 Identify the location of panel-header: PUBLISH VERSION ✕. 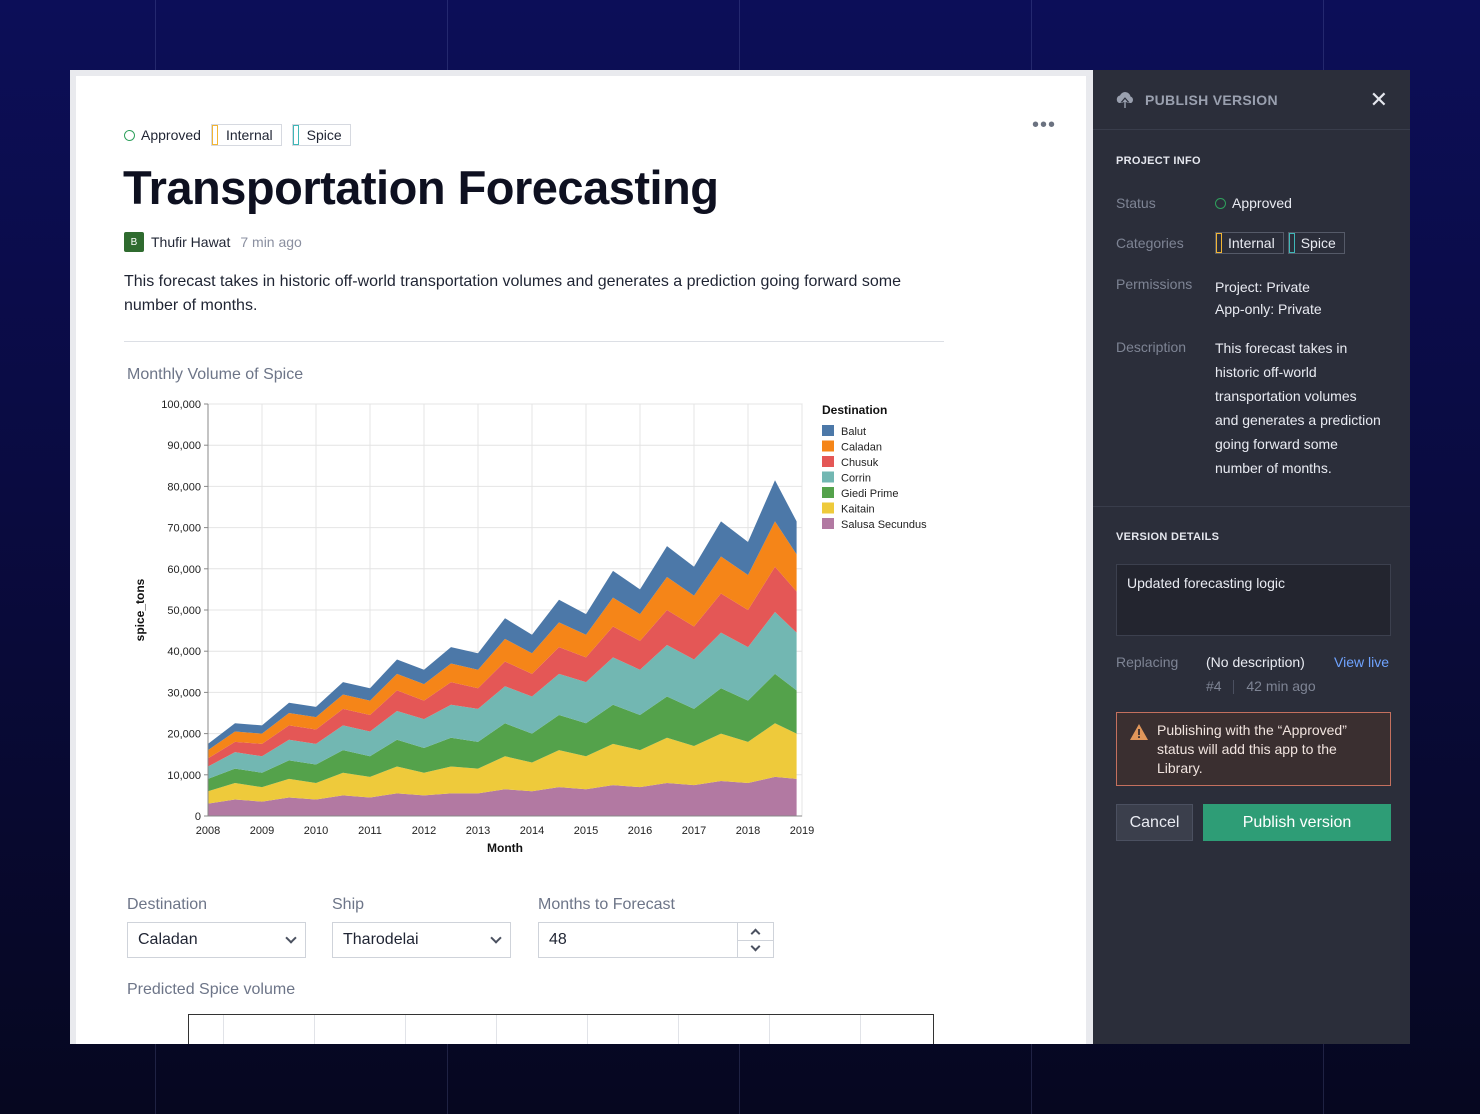
(1251, 100).